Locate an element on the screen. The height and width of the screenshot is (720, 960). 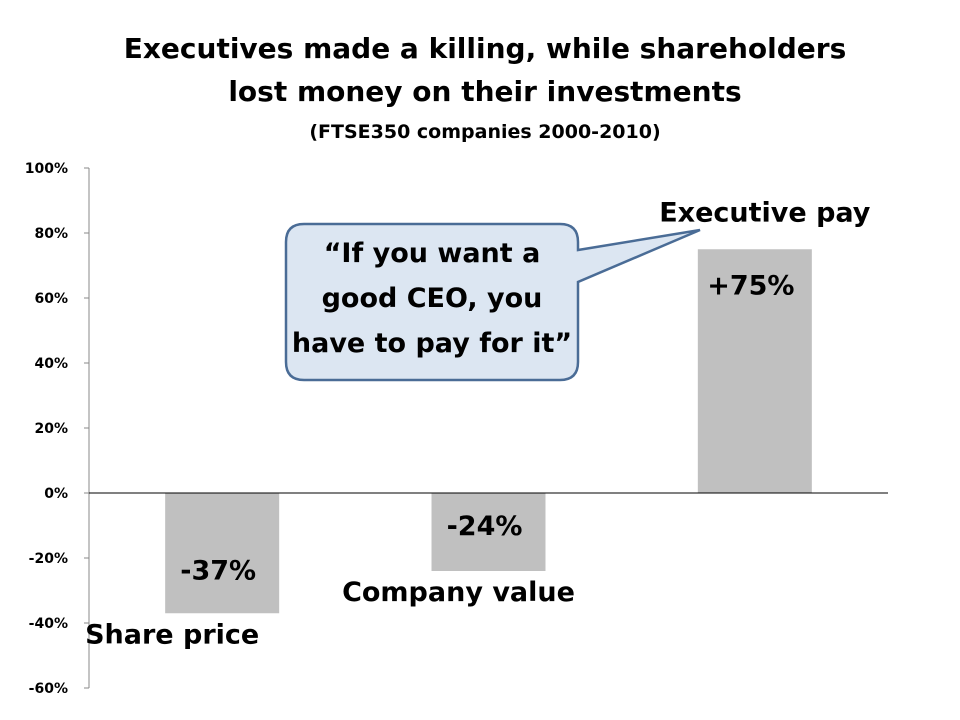
y-tick-label: -60% is located at coordinates (48, 689).